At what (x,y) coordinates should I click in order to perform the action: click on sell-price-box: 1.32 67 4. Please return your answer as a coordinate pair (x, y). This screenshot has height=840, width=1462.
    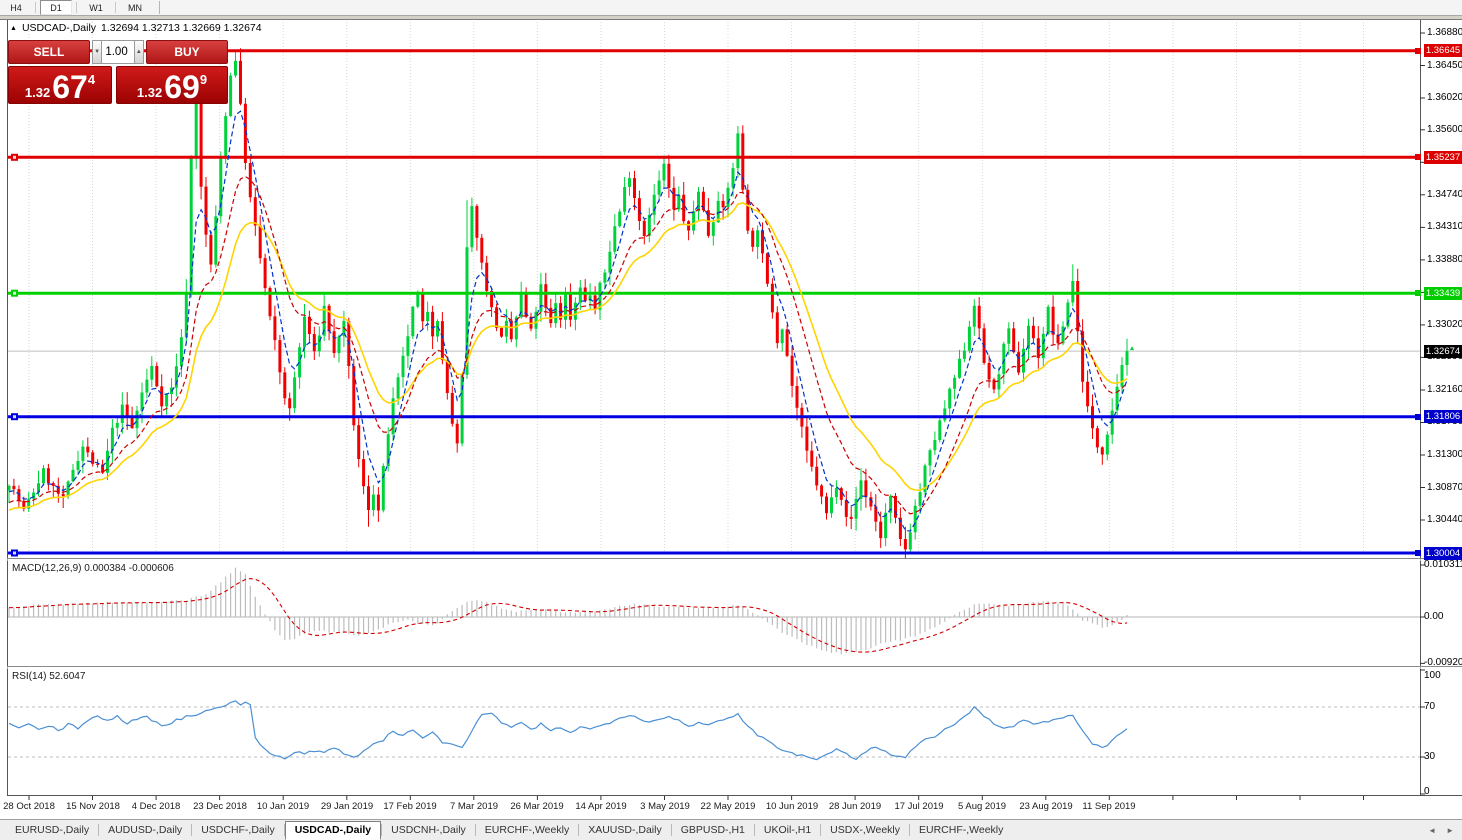
    Looking at the image, I should click on (60, 85).